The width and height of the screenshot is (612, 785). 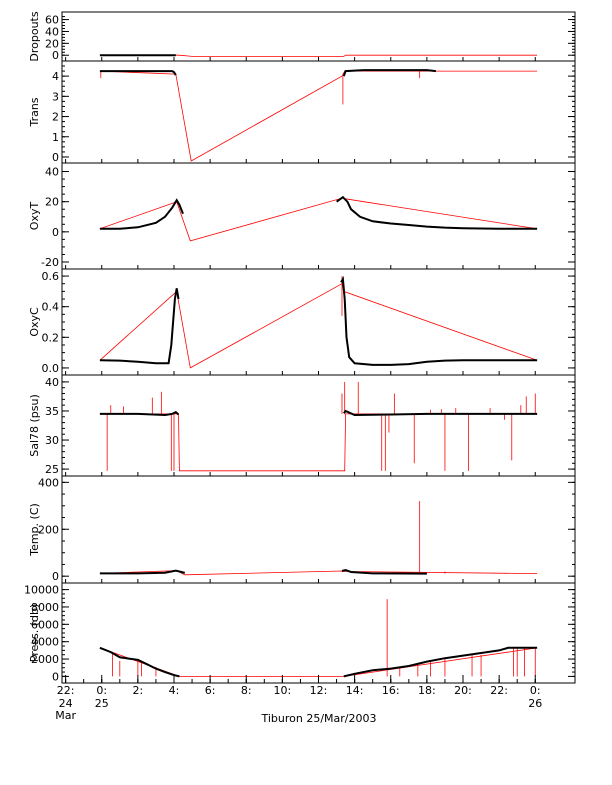 What do you see at coordinates (391, 690) in the screenshot?
I see `x-tick-label: 16:` at bounding box center [391, 690].